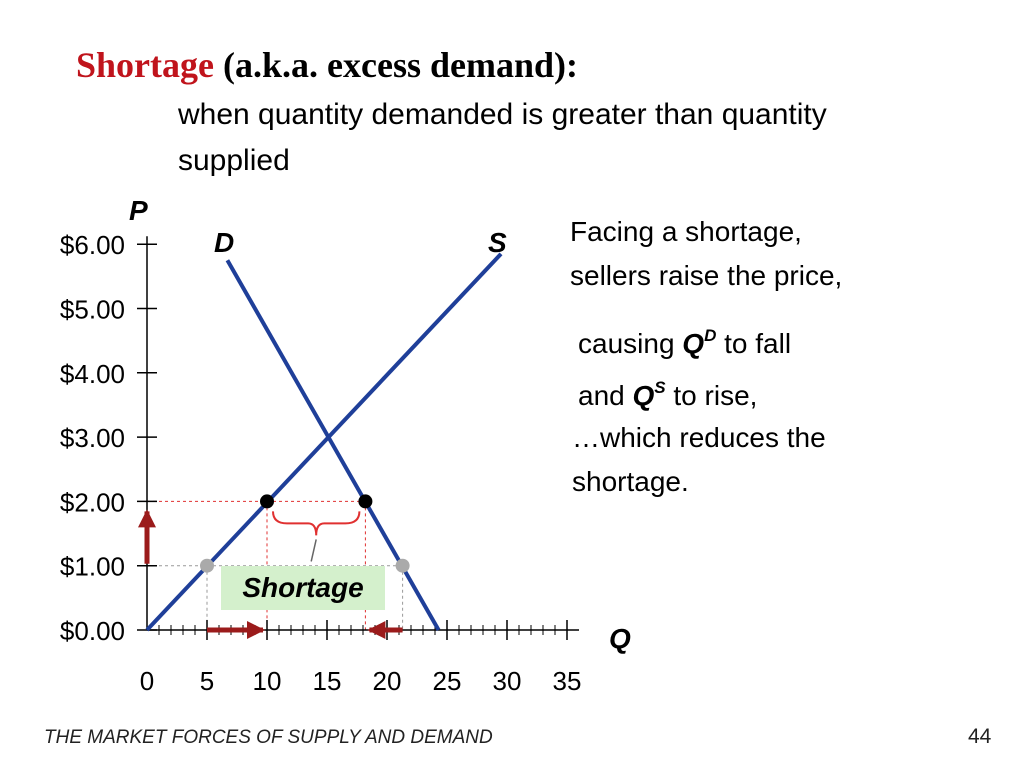  What do you see at coordinates (207, 681) in the screenshot?
I see `x-tick-label: 5` at bounding box center [207, 681].